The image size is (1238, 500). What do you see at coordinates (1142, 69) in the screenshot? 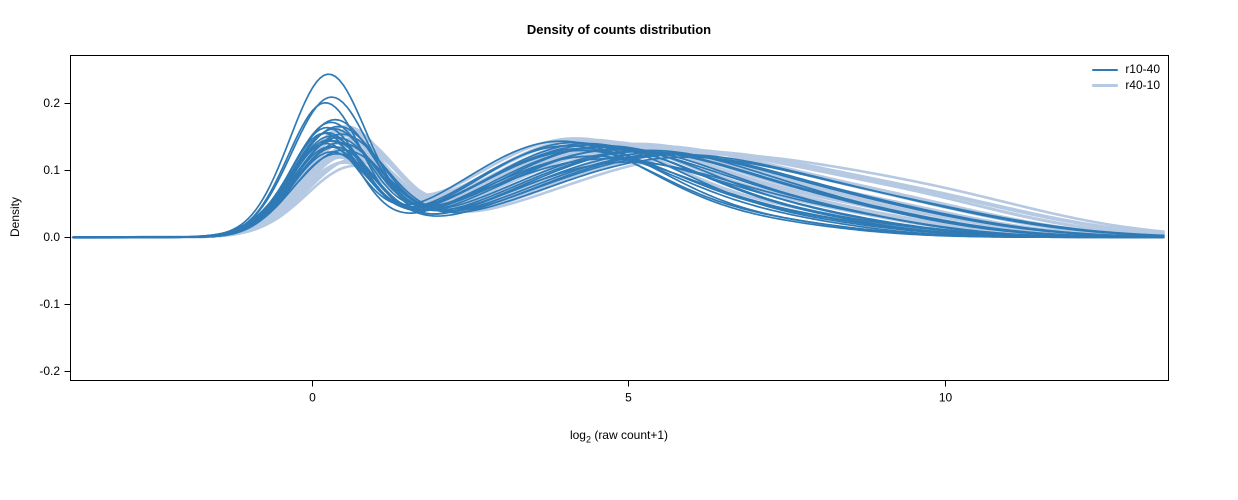
I see `legend-label: r10-40` at bounding box center [1142, 69].